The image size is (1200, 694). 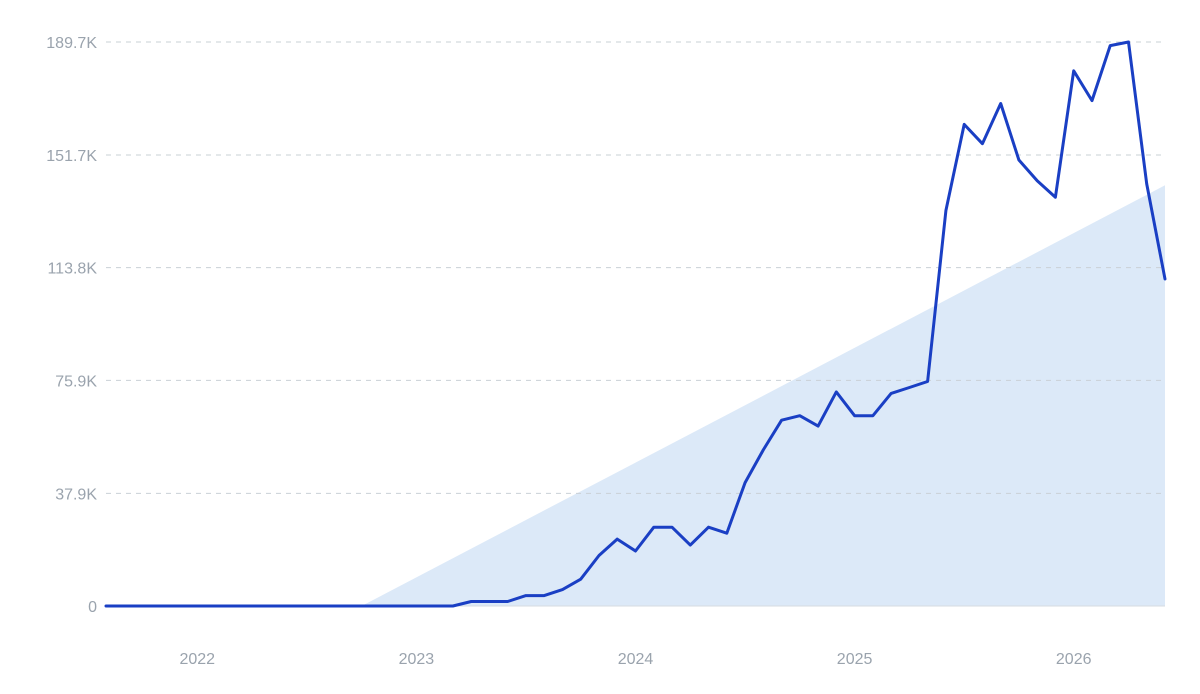 What do you see at coordinates (417, 659) in the screenshot?
I see `x-tick-label: 2023` at bounding box center [417, 659].